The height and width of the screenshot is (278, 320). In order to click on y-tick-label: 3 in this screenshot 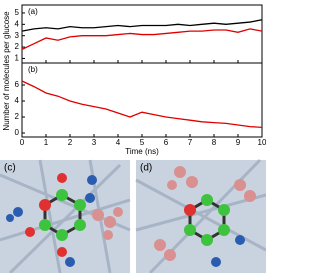, I will do `click(17, 35)`.